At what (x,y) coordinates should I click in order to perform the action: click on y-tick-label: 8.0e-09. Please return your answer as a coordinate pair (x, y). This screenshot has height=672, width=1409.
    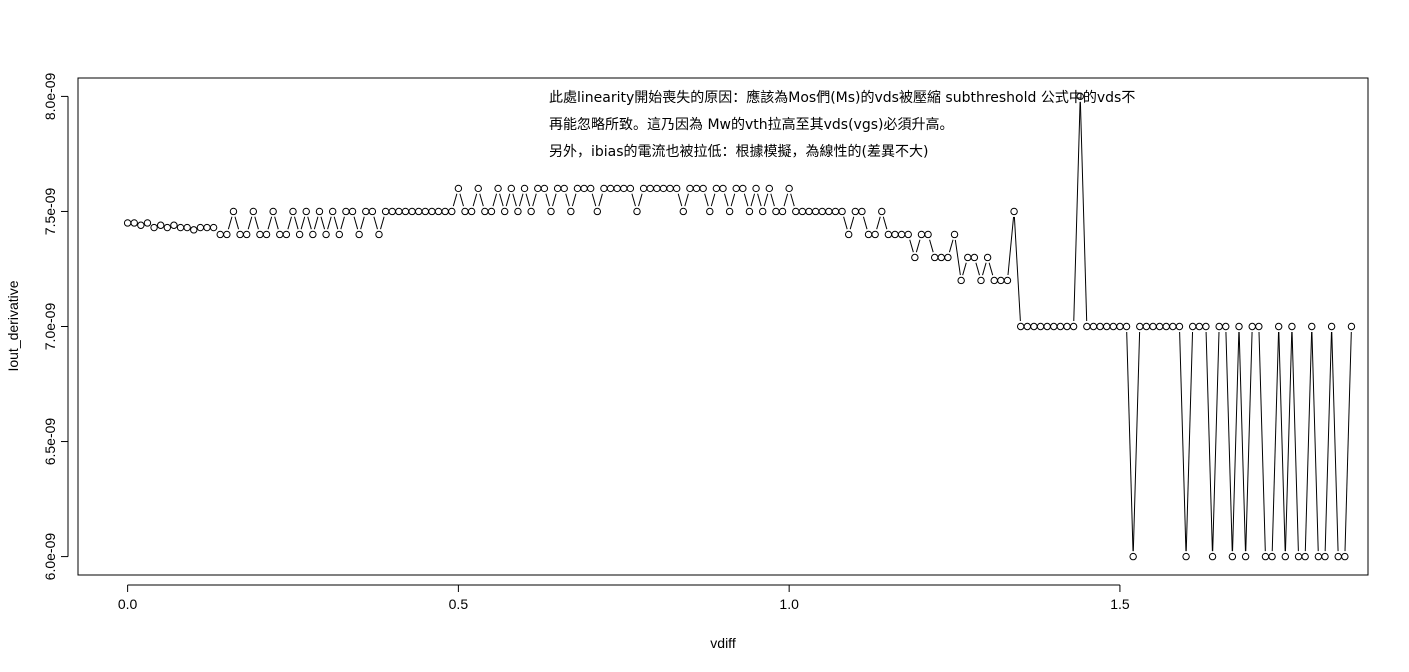
    Looking at the image, I should click on (50, 96).